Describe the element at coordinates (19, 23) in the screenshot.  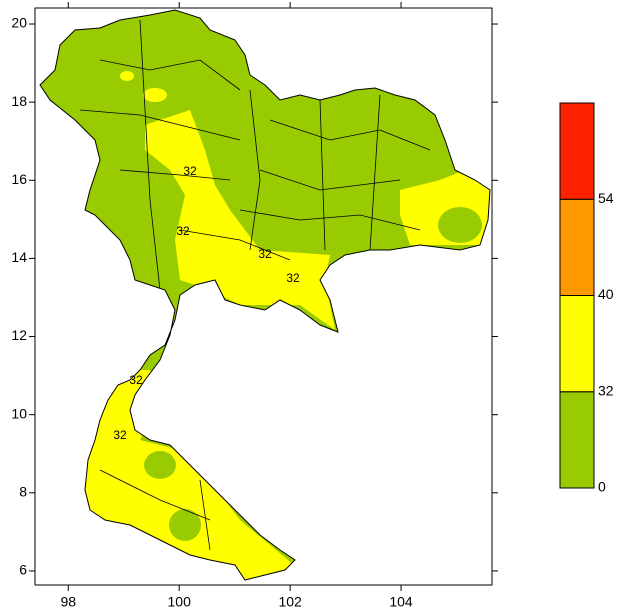
I see `y-tick-label: 20` at that location.